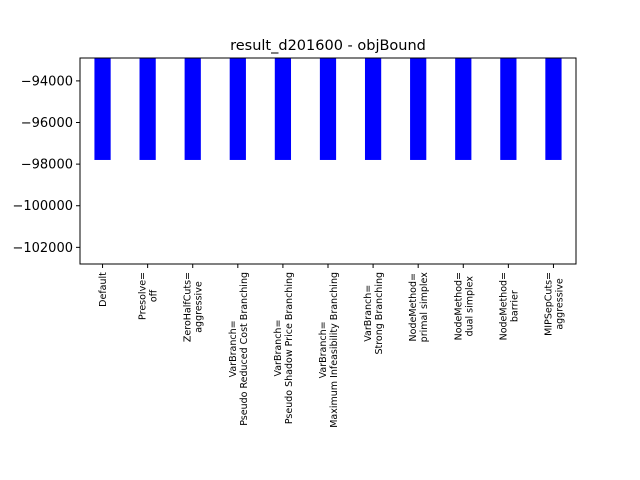  Describe the element at coordinates (509, 306) in the screenshot. I see `x-tick-label: NodeMethod=barrier` at that location.